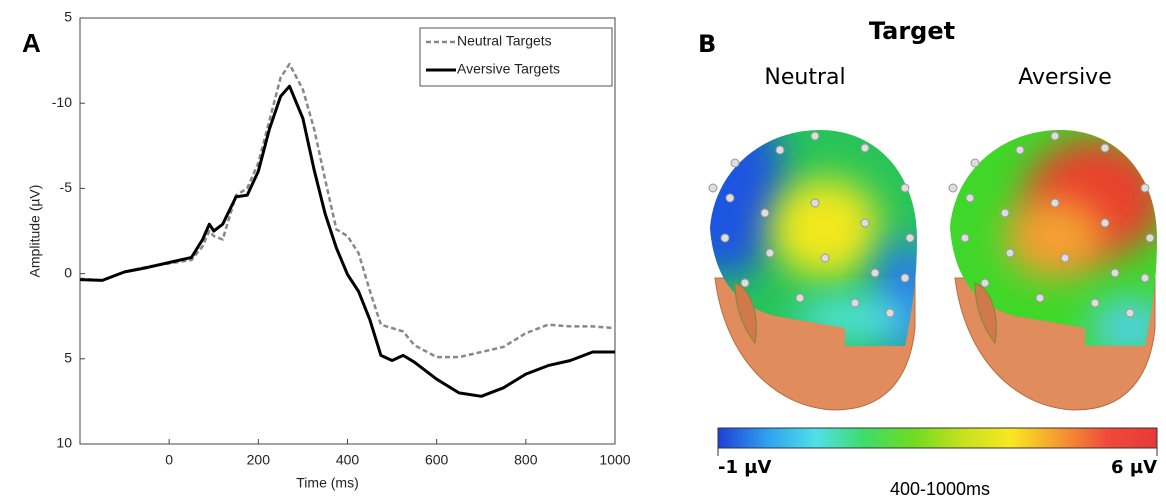  I want to click on legend-box, so click(516, 57).